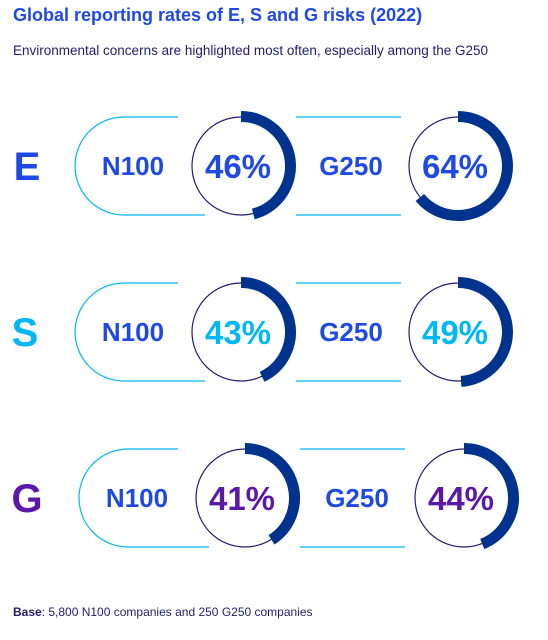 Image resolution: width=548 pixels, height=640 pixels. I want to click on value-label-s-n100: 43%, so click(238, 332).